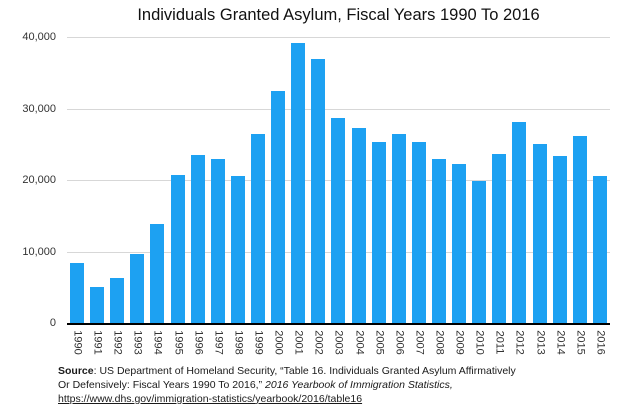 This screenshot has width=623, height=420. What do you see at coordinates (338, 342) in the screenshot?
I see `x-tick-label-2003: 2003` at bounding box center [338, 342].